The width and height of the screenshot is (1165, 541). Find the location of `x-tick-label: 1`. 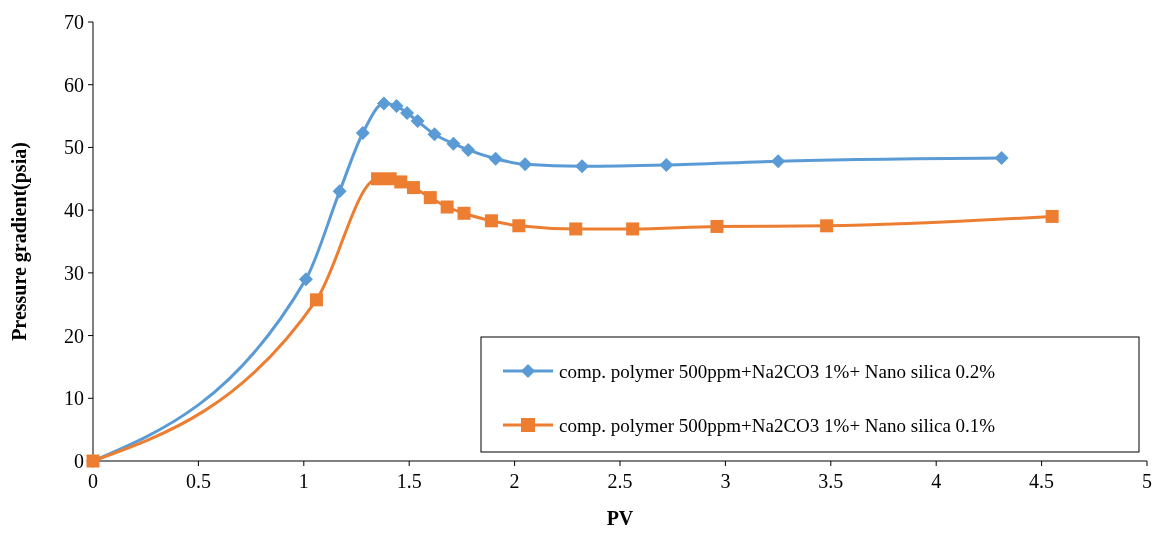

x-tick-label: 1 is located at coordinates (303, 481).